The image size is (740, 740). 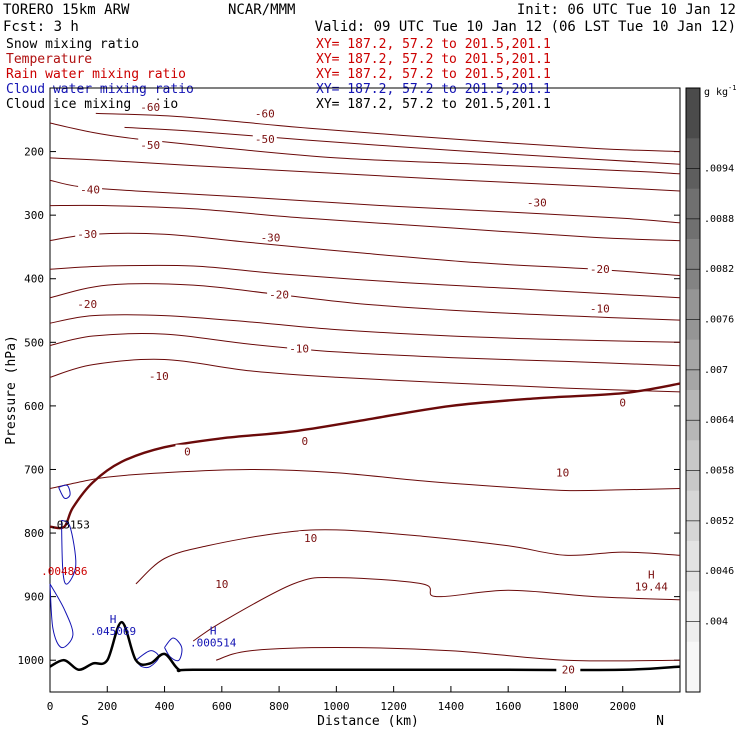 What do you see at coordinates (100, 89) in the screenshot?
I see `field-label: Cloud water mixing ratio` at bounding box center [100, 89].